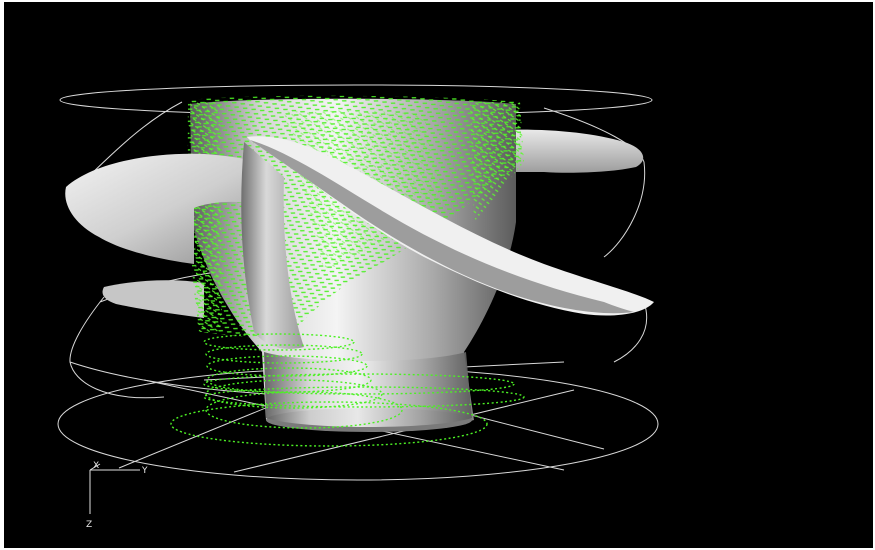 This screenshot has height=550, width=875. What do you see at coordinates (347, 390) in the screenshot?
I see `velocity-vector-rings` at bounding box center [347, 390].